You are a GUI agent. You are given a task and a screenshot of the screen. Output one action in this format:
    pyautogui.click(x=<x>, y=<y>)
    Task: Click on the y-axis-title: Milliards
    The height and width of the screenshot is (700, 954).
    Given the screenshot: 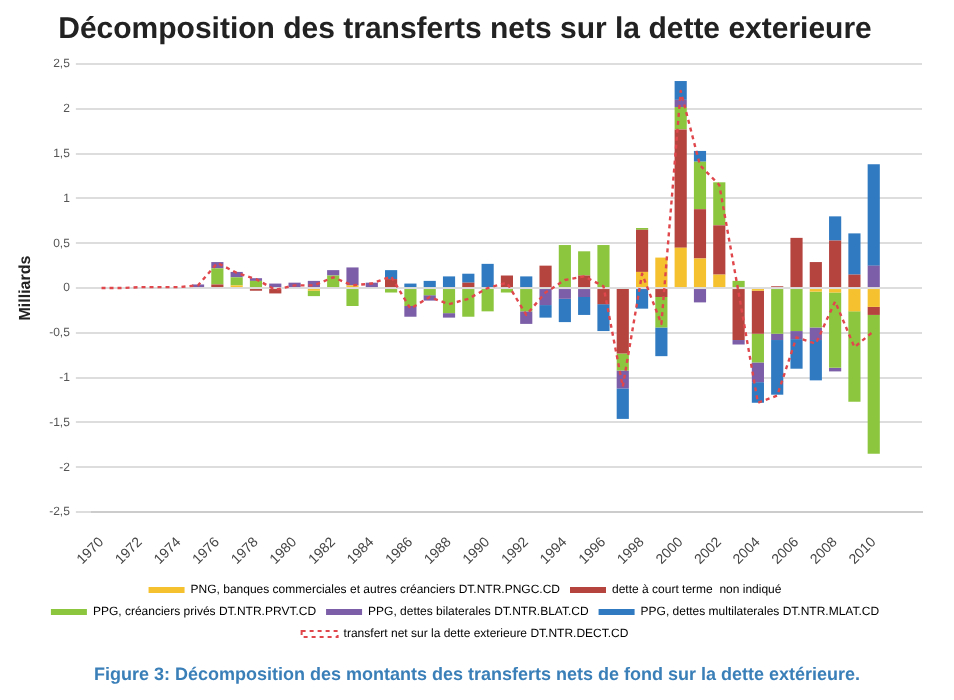 What is the action you would take?
    pyautogui.click(x=25, y=287)
    